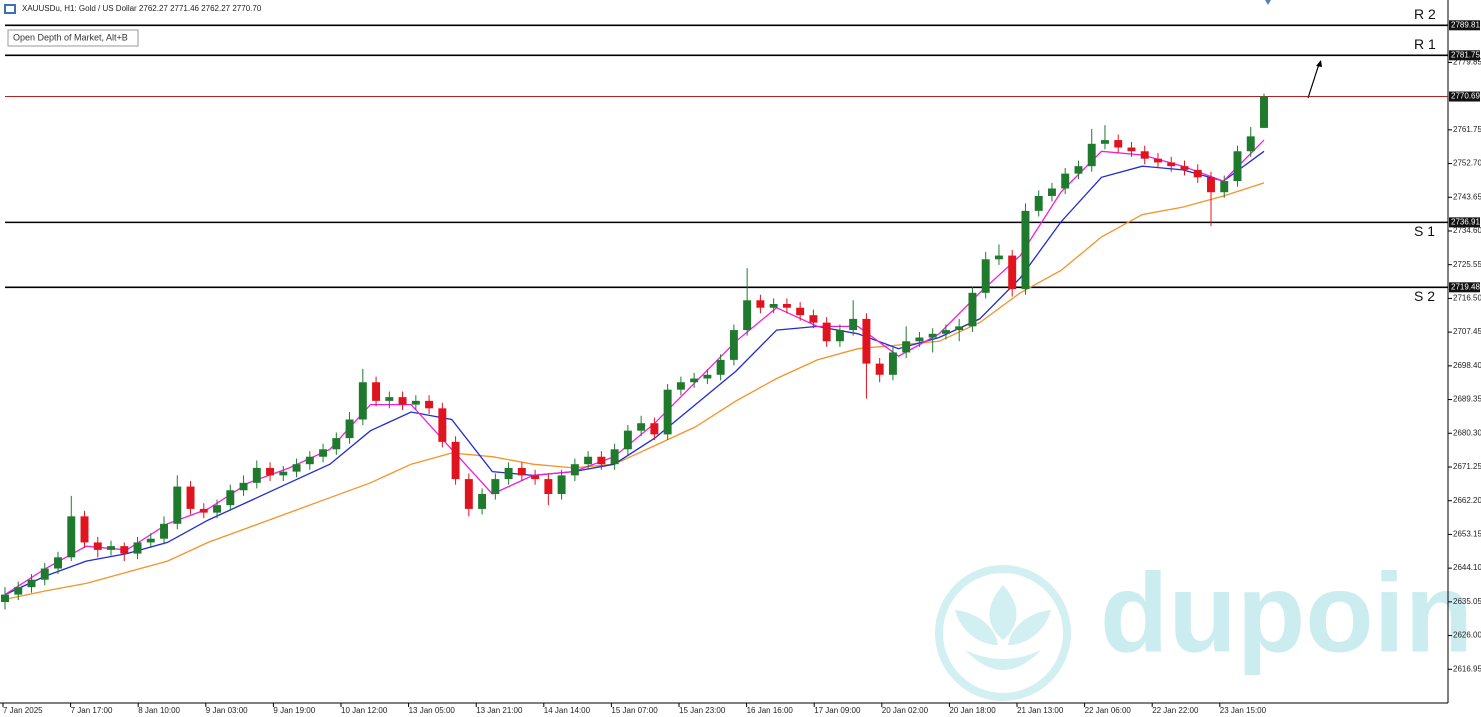 This screenshot has width=1481, height=717. What do you see at coordinates (70, 37) in the screenshot?
I see `button-label: Open Depth of Market, Alt+B` at bounding box center [70, 37].